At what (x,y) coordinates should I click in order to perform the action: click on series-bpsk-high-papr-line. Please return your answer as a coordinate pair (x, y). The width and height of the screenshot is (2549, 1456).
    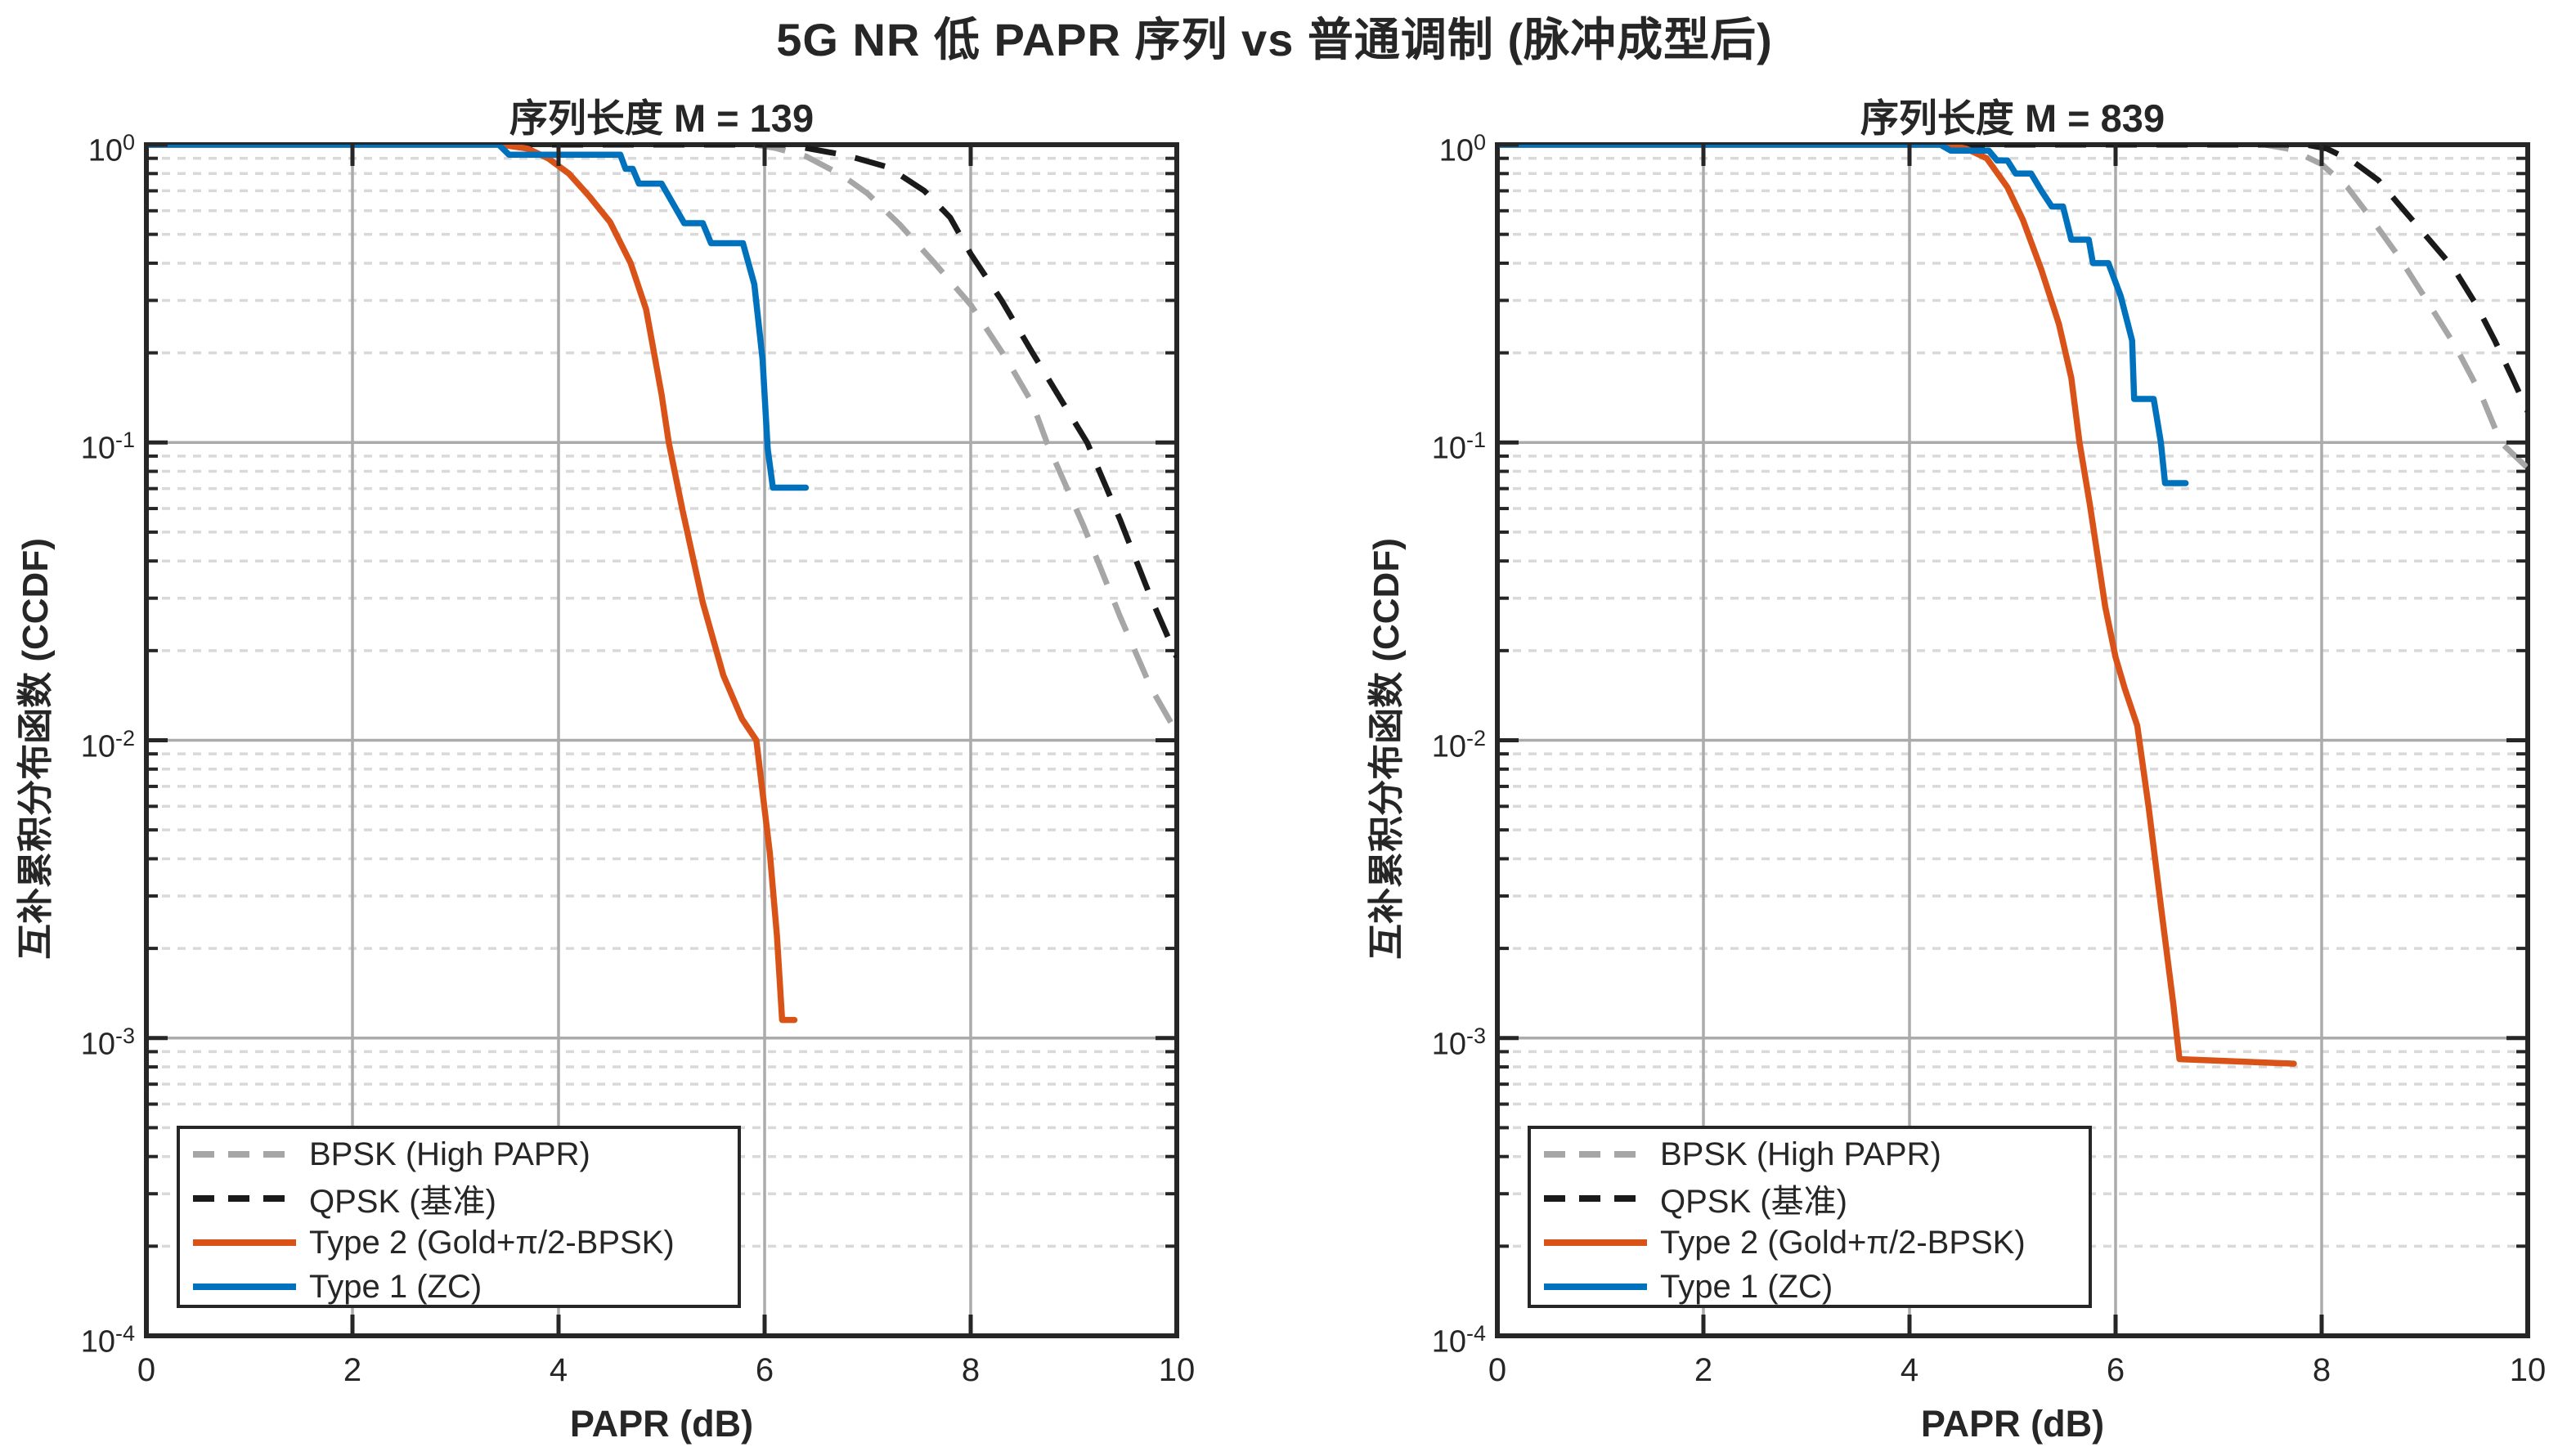
    Looking at the image, I should click on (2012, 308).